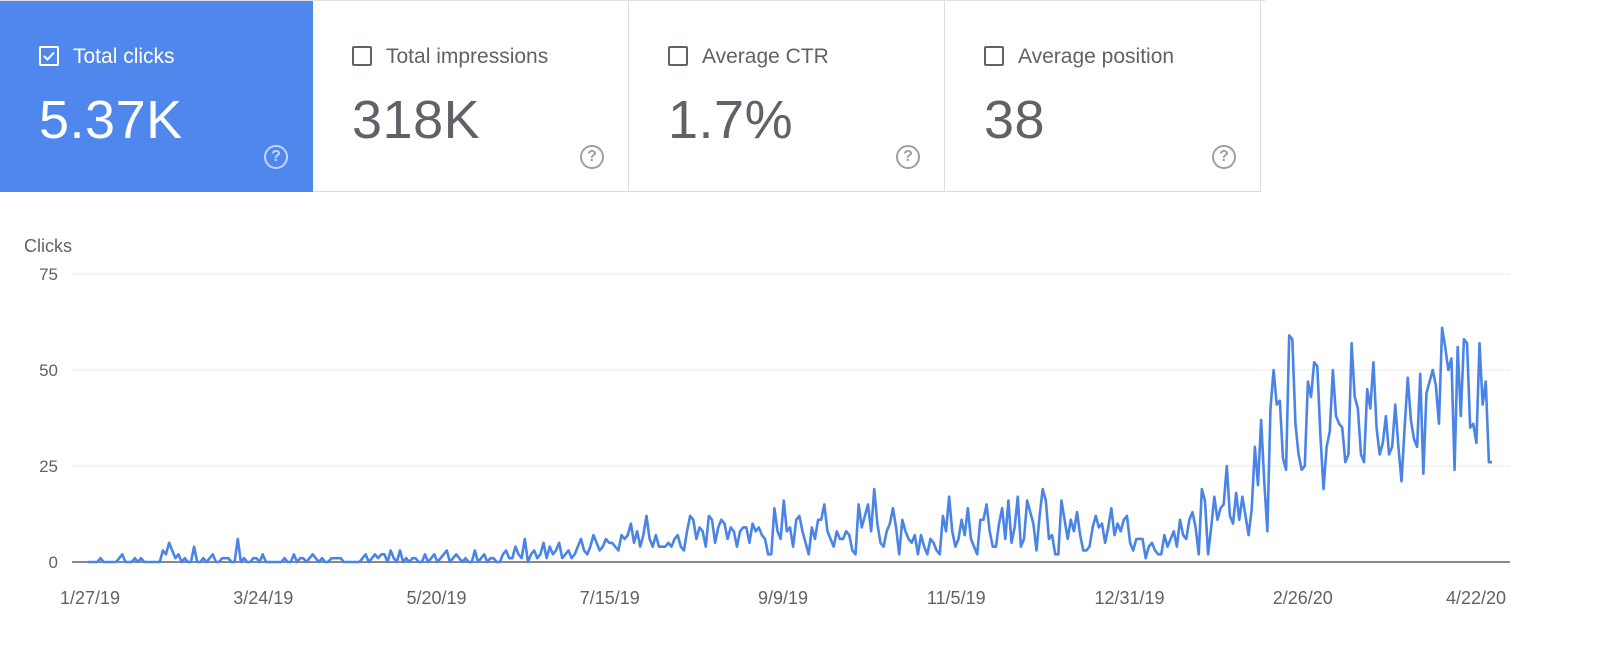 Image resolution: width=1600 pixels, height=668 pixels. What do you see at coordinates (1129, 598) in the screenshot?
I see `x-tick-label: 12/31/19` at bounding box center [1129, 598].